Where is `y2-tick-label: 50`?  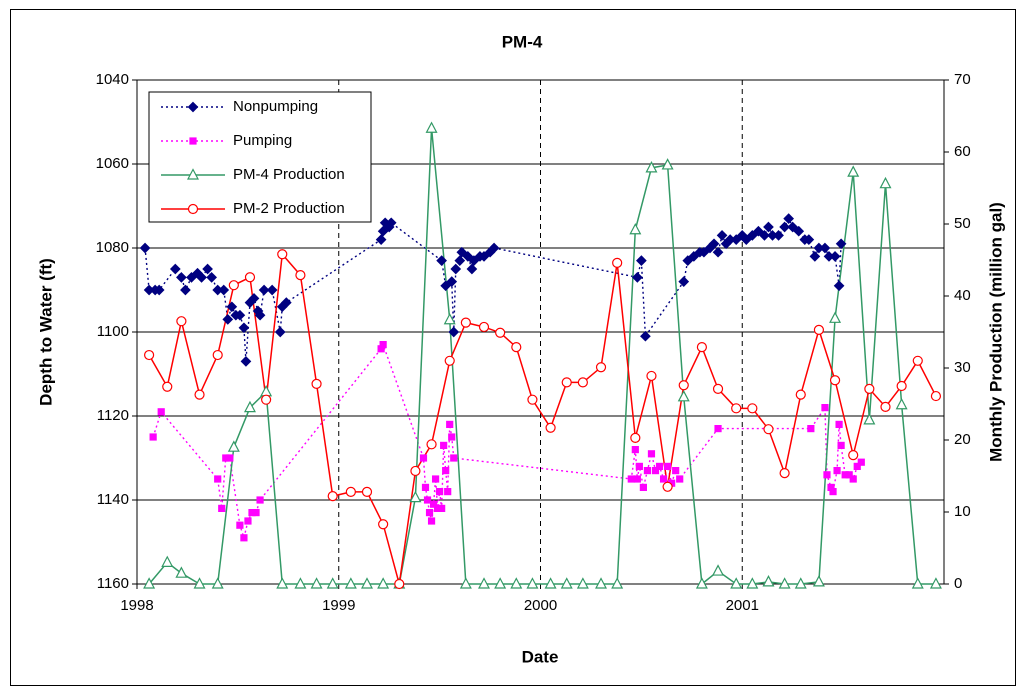
y2-tick-label: 50 is located at coordinates (962, 223).